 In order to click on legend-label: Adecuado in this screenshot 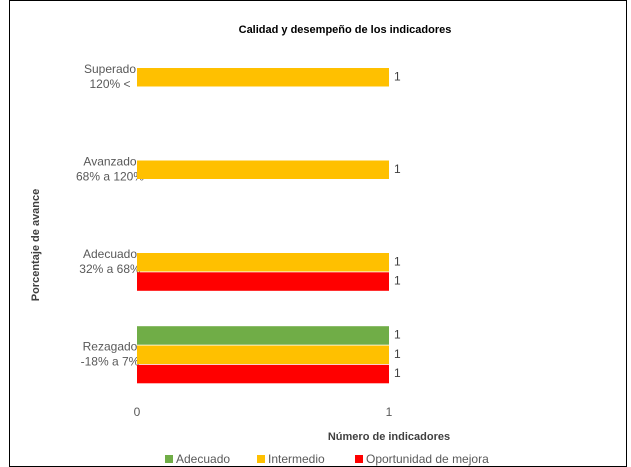, I will do `click(203, 459)`.